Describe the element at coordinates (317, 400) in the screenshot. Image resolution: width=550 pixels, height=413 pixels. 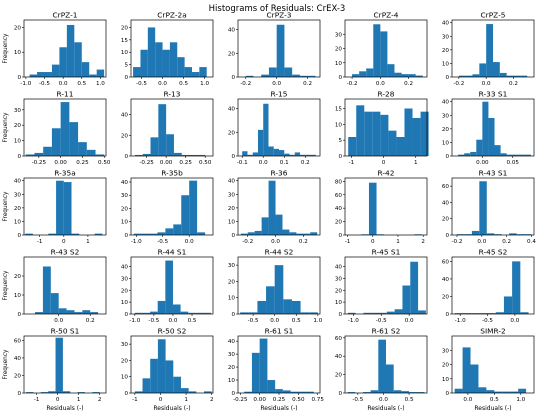
I see `x-tick-label: 0.75` at that location.